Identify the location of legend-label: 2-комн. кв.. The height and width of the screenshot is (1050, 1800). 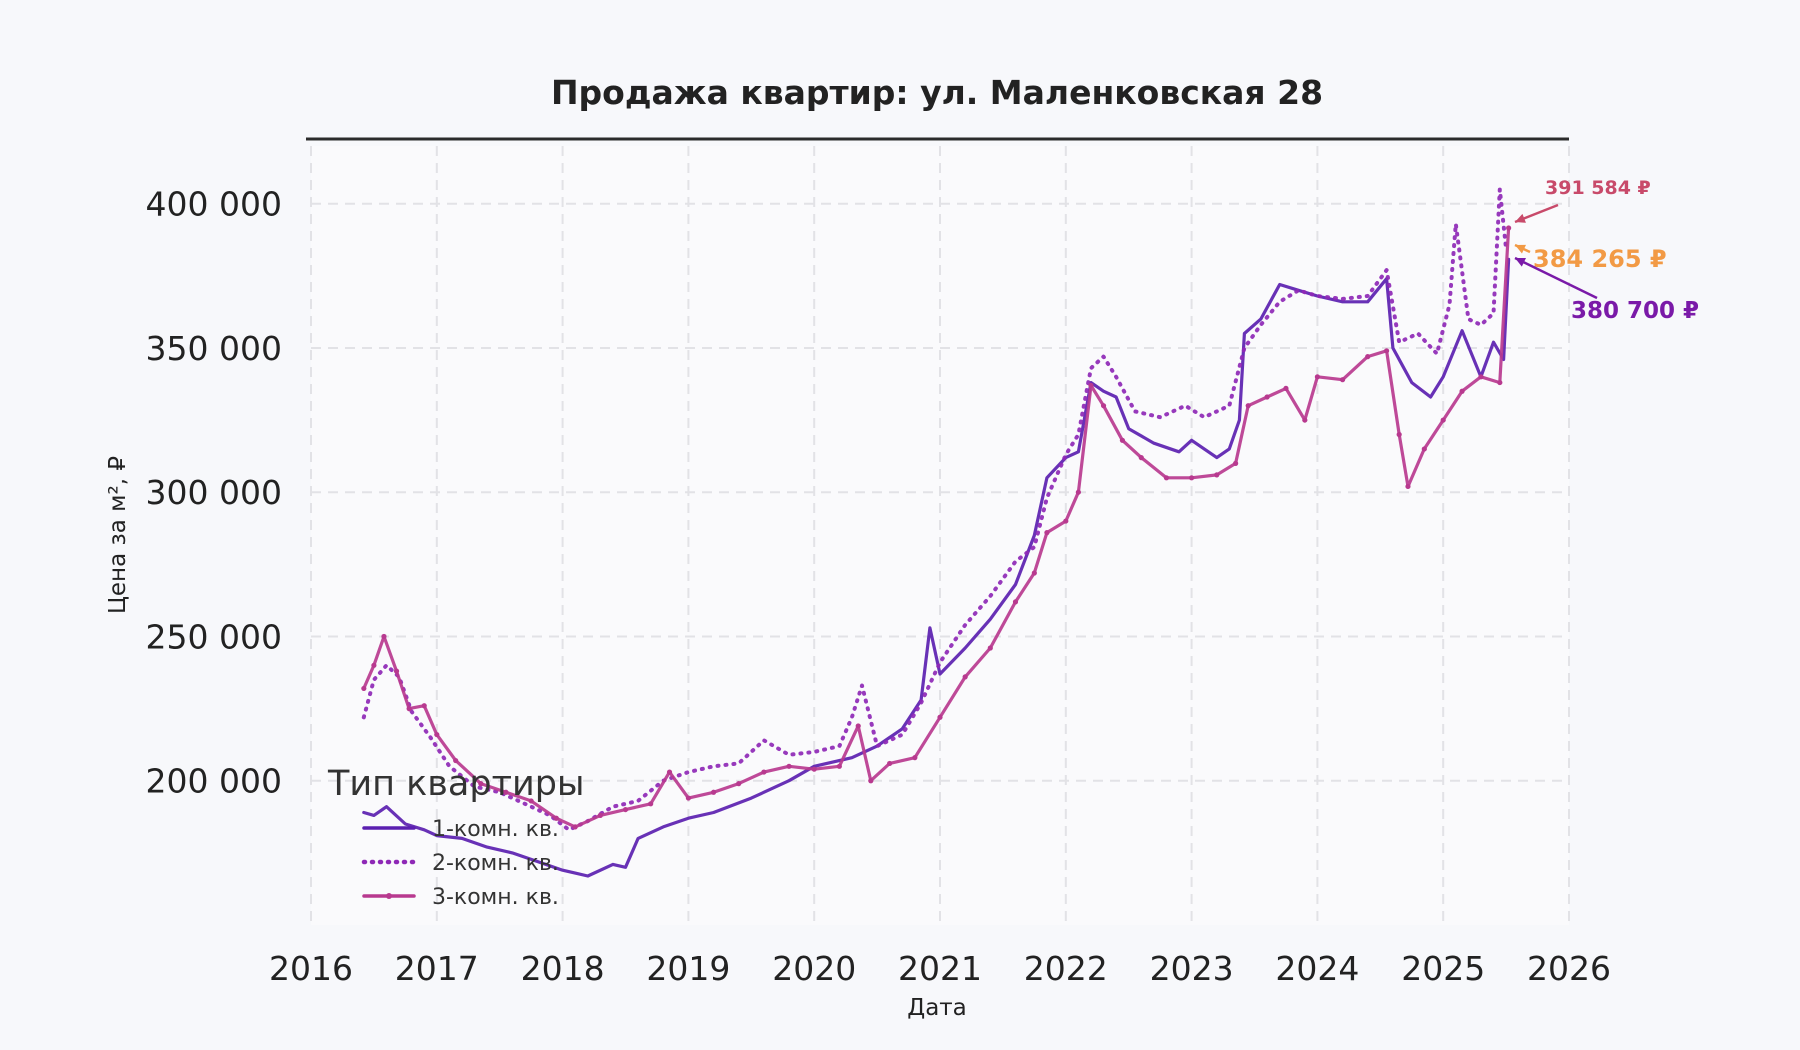
(495, 863).